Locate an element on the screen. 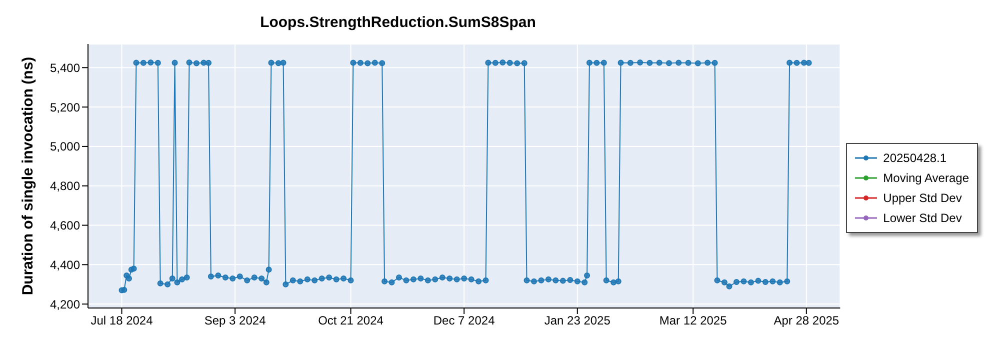  x-tick-label: Dec 7 2024 is located at coordinates (464, 321).